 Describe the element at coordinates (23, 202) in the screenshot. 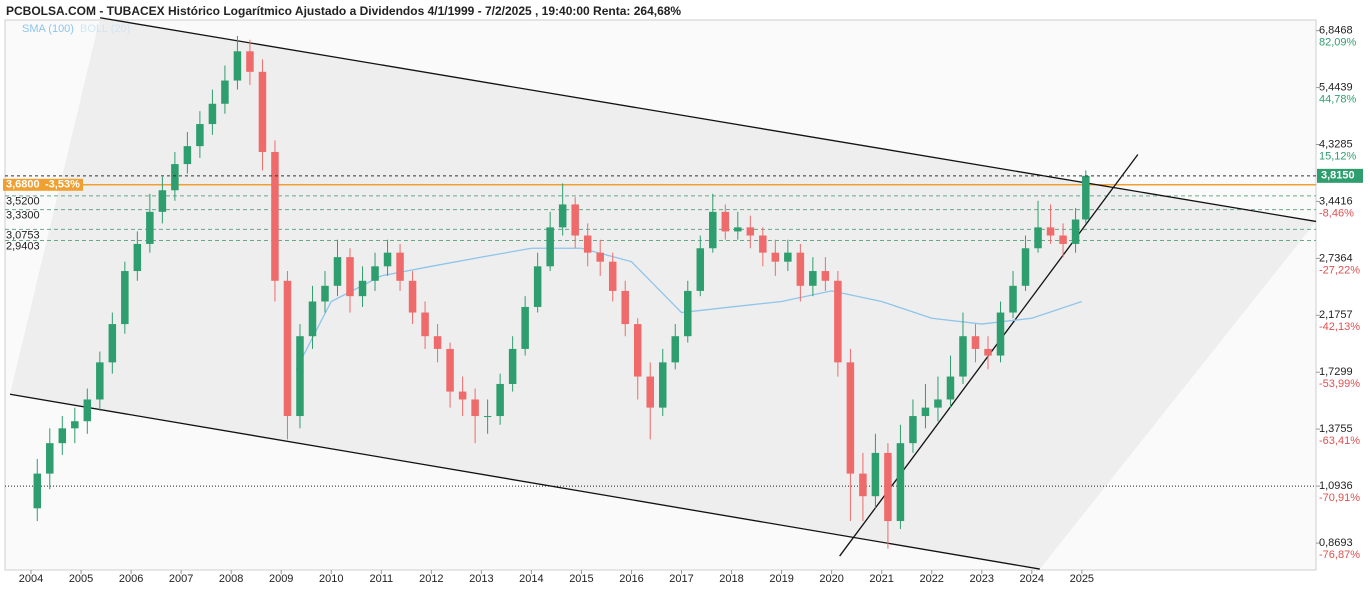

I see `level-label: 3,5200` at that location.